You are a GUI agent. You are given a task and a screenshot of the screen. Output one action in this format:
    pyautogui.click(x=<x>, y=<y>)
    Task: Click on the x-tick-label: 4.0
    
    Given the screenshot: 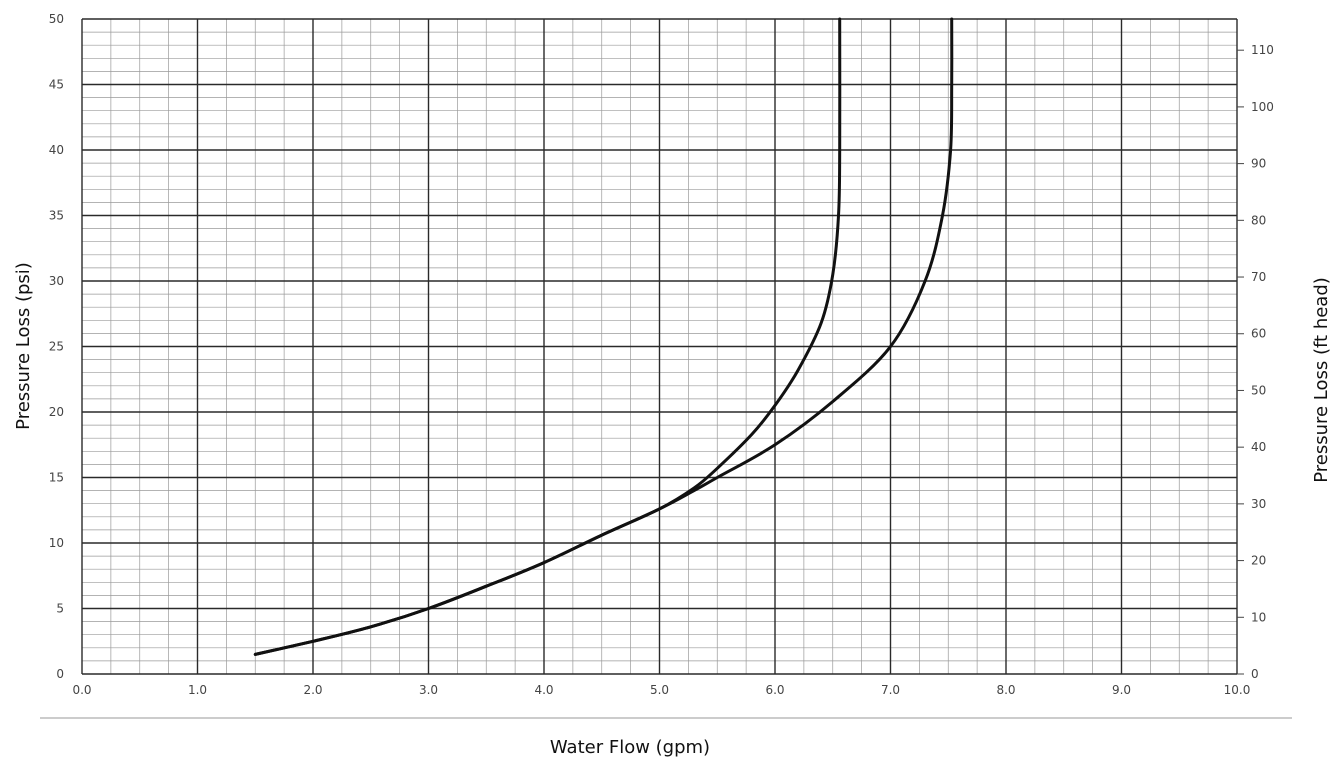 What is the action you would take?
    pyautogui.click(x=543, y=690)
    